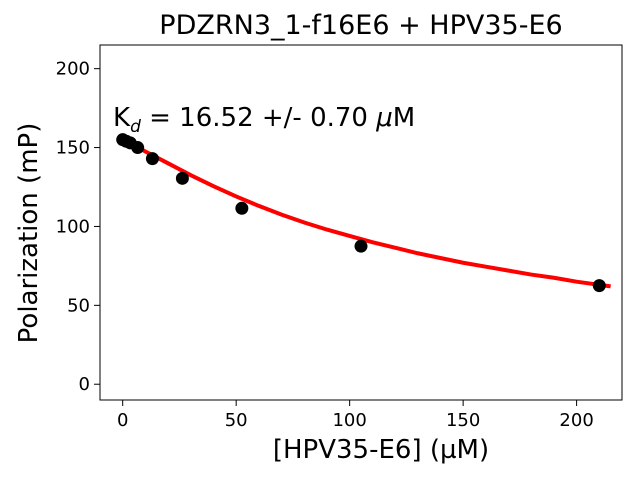 The image size is (640, 480). What do you see at coordinates (73, 226) in the screenshot?
I see `y-tick-label: 100` at bounding box center [73, 226].